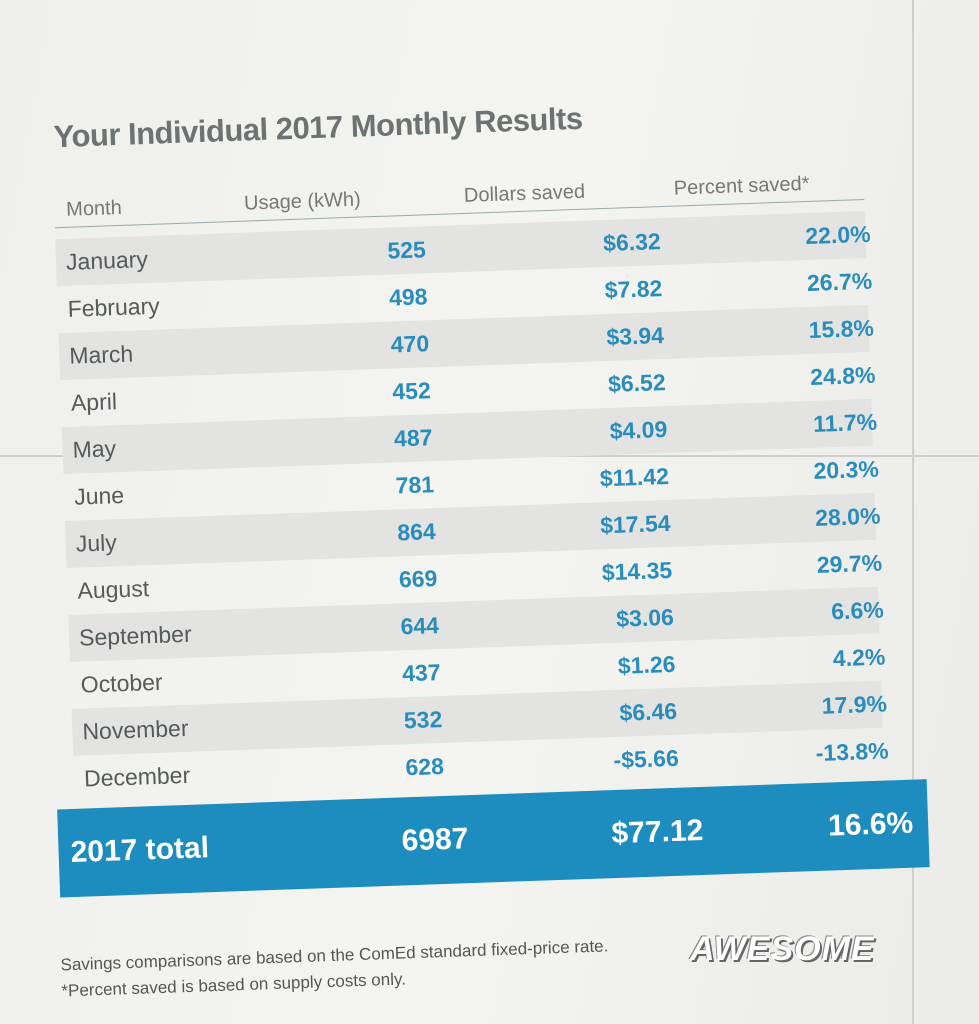  What do you see at coordinates (852, 751) in the screenshot?
I see `value-cell: -13.8%` at bounding box center [852, 751].